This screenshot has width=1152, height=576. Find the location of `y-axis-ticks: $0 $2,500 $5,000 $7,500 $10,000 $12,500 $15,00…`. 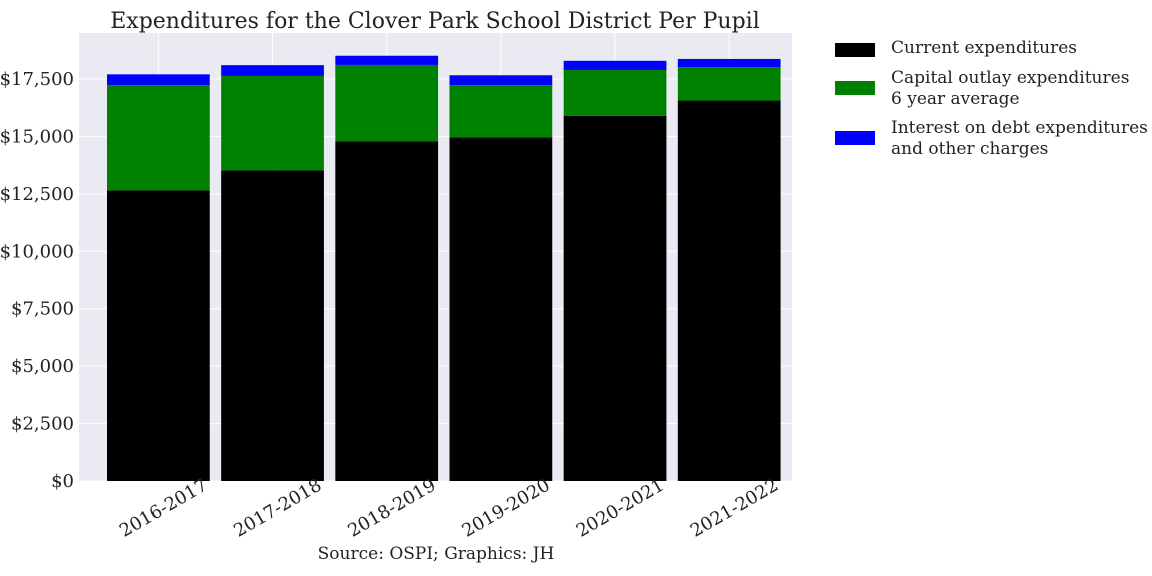

y-axis-ticks: $0 $2,500 $5,000 $7,500 $10,000 $12,500 $15,00… is located at coordinates (37, 280).